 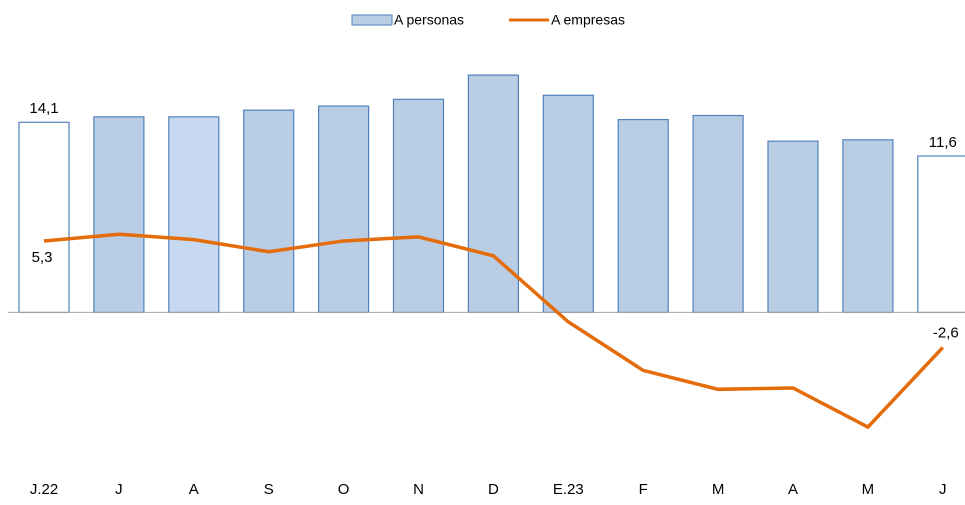 I want to click on legend-label: A personas, so click(x=429, y=20).